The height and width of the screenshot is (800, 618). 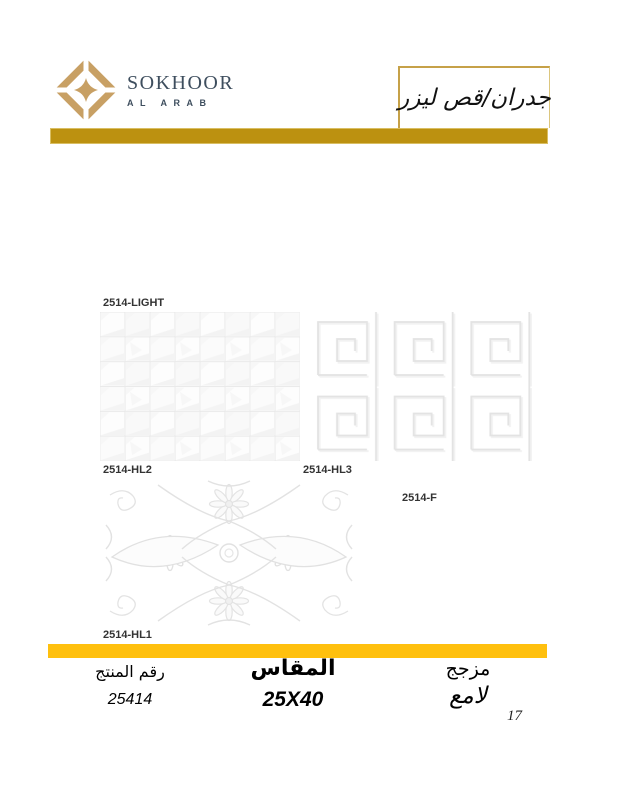 What do you see at coordinates (181, 83) in the screenshot?
I see `brand-name: SOKHOOR` at bounding box center [181, 83].